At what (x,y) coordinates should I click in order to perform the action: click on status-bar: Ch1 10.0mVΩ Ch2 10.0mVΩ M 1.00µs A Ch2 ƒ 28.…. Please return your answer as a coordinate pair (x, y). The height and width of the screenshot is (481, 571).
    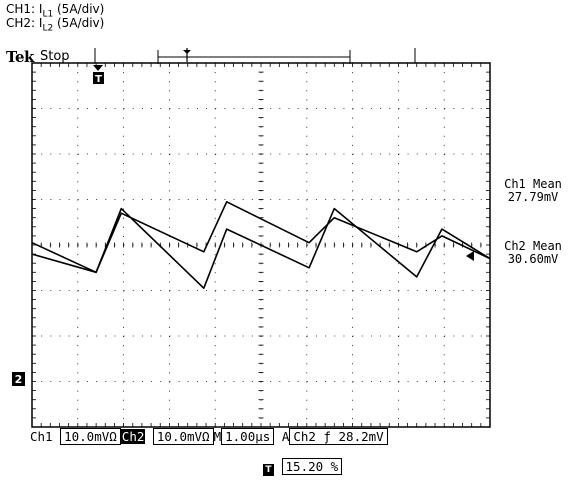
    Looking at the image, I should click on (209, 437).